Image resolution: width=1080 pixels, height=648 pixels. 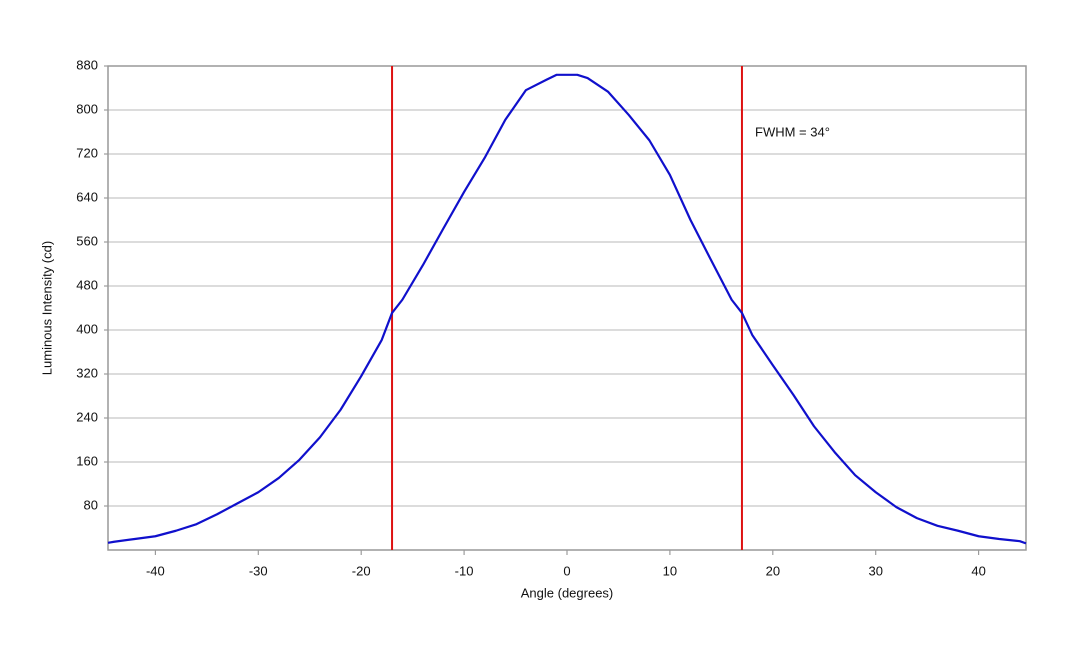 What do you see at coordinates (87, 284) in the screenshot?
I see `y-tick-label: 480` at bounding box center [87, 284].